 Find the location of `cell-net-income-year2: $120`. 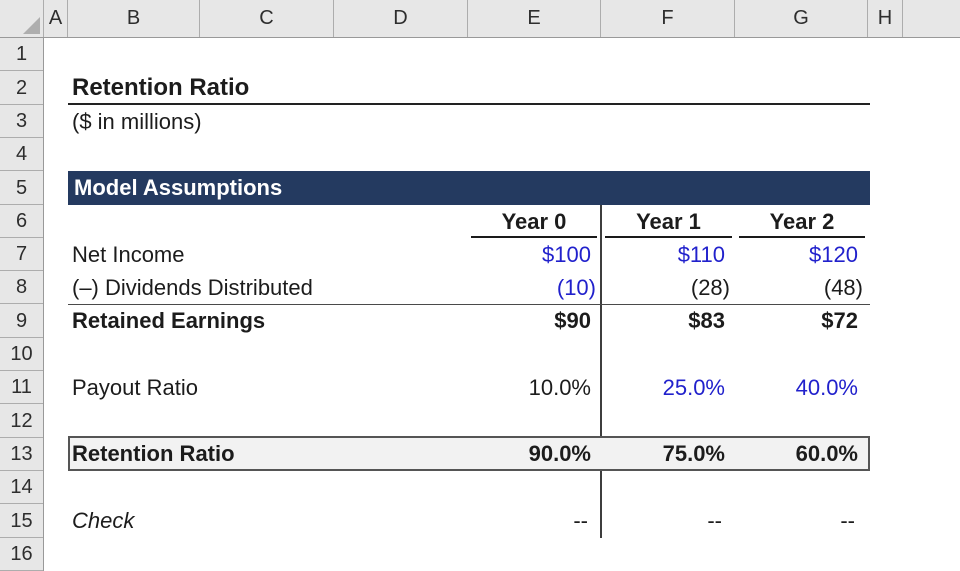

cell-net-income-year2: $120 is located at coordinates (833, 254).